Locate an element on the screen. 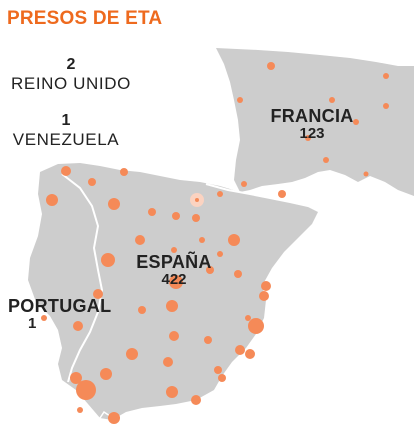 This screenshot has width=414, height=435. france-label-block: FRANCIA 123 is located at coordinates (312, 124).